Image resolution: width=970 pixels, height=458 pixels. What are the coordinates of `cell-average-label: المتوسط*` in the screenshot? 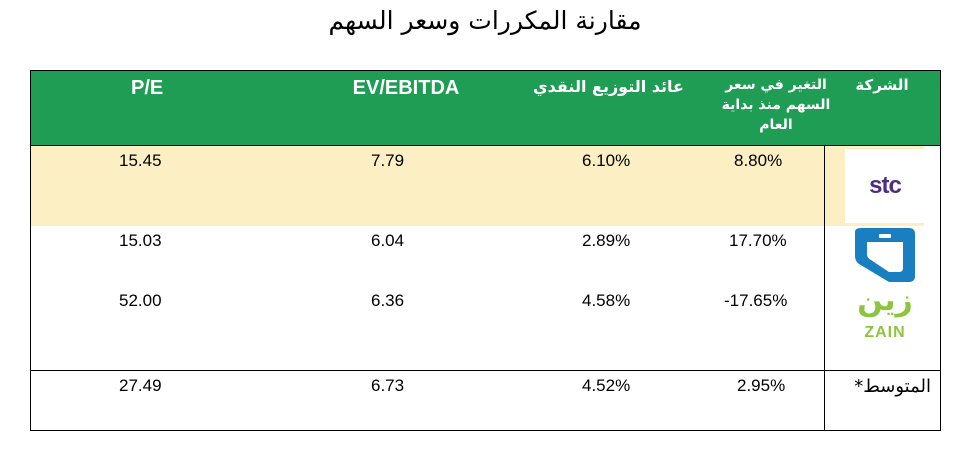 It's located at (892, 386).